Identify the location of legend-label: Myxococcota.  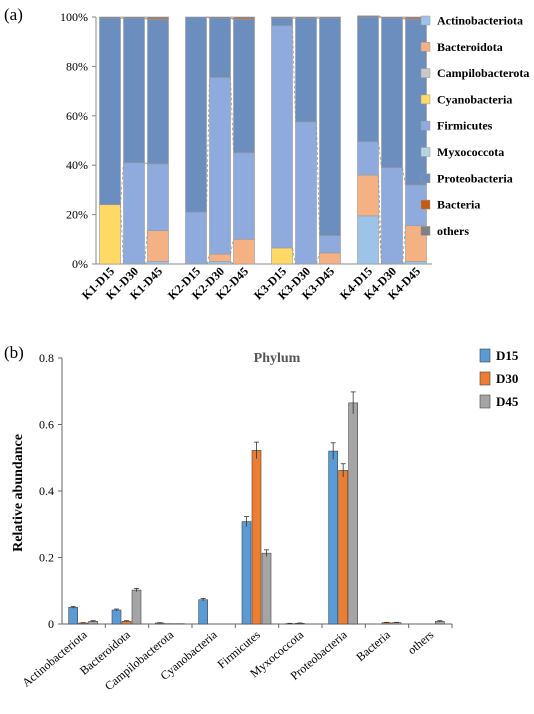
(470, 152).